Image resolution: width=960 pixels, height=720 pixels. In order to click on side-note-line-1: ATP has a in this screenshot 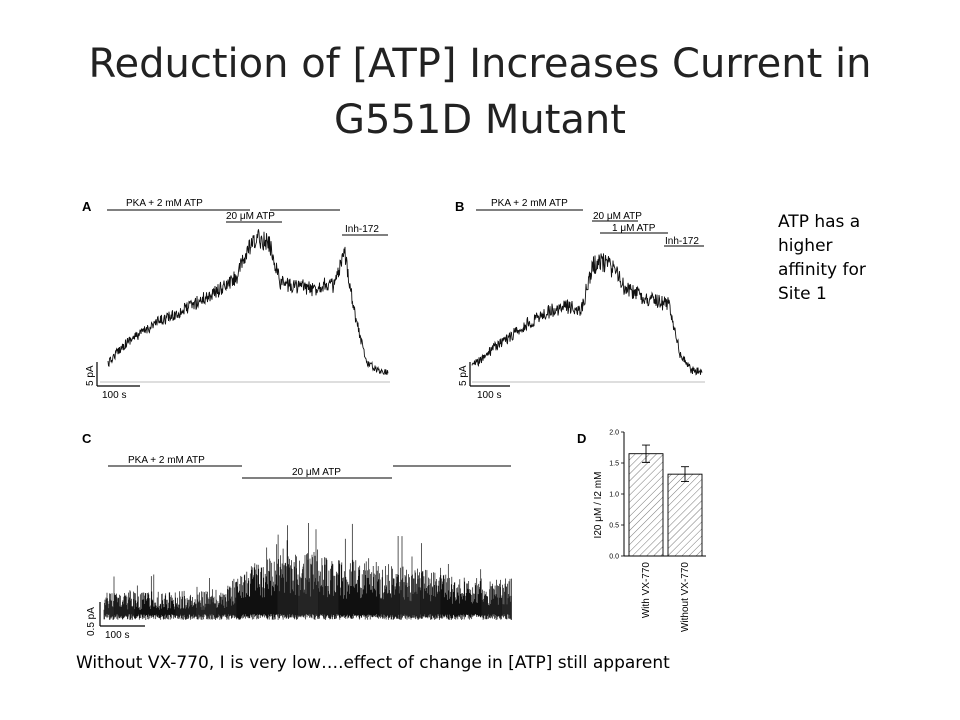, I will do `click(819, 222)`.